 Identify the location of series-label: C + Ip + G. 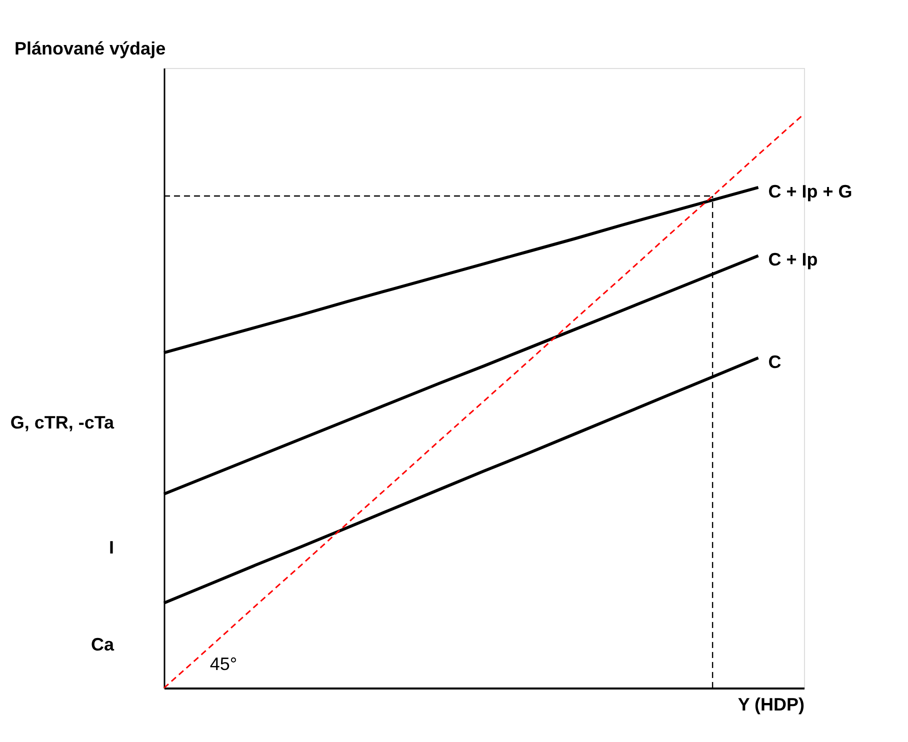
(810, 191).